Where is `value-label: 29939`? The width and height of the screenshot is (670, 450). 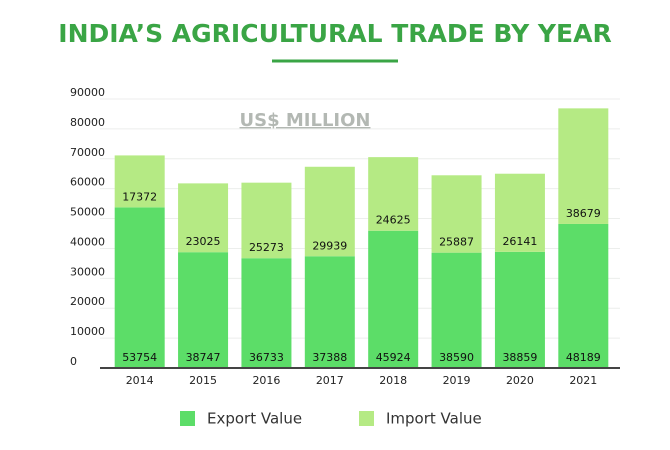
value-label: 29939 is located at coordinates (329, 245).